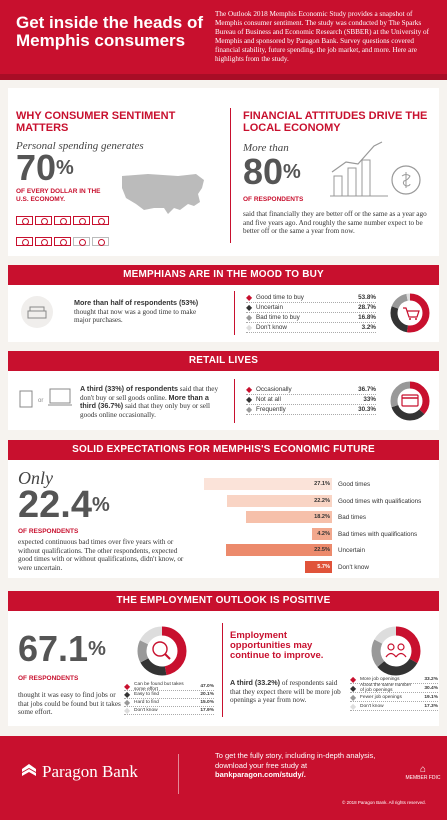 This screenshot has height=820, width=447. Describe the element at coordinates (274, 389) in the screenshot. I see `legend-label: Occasionally` at that location.